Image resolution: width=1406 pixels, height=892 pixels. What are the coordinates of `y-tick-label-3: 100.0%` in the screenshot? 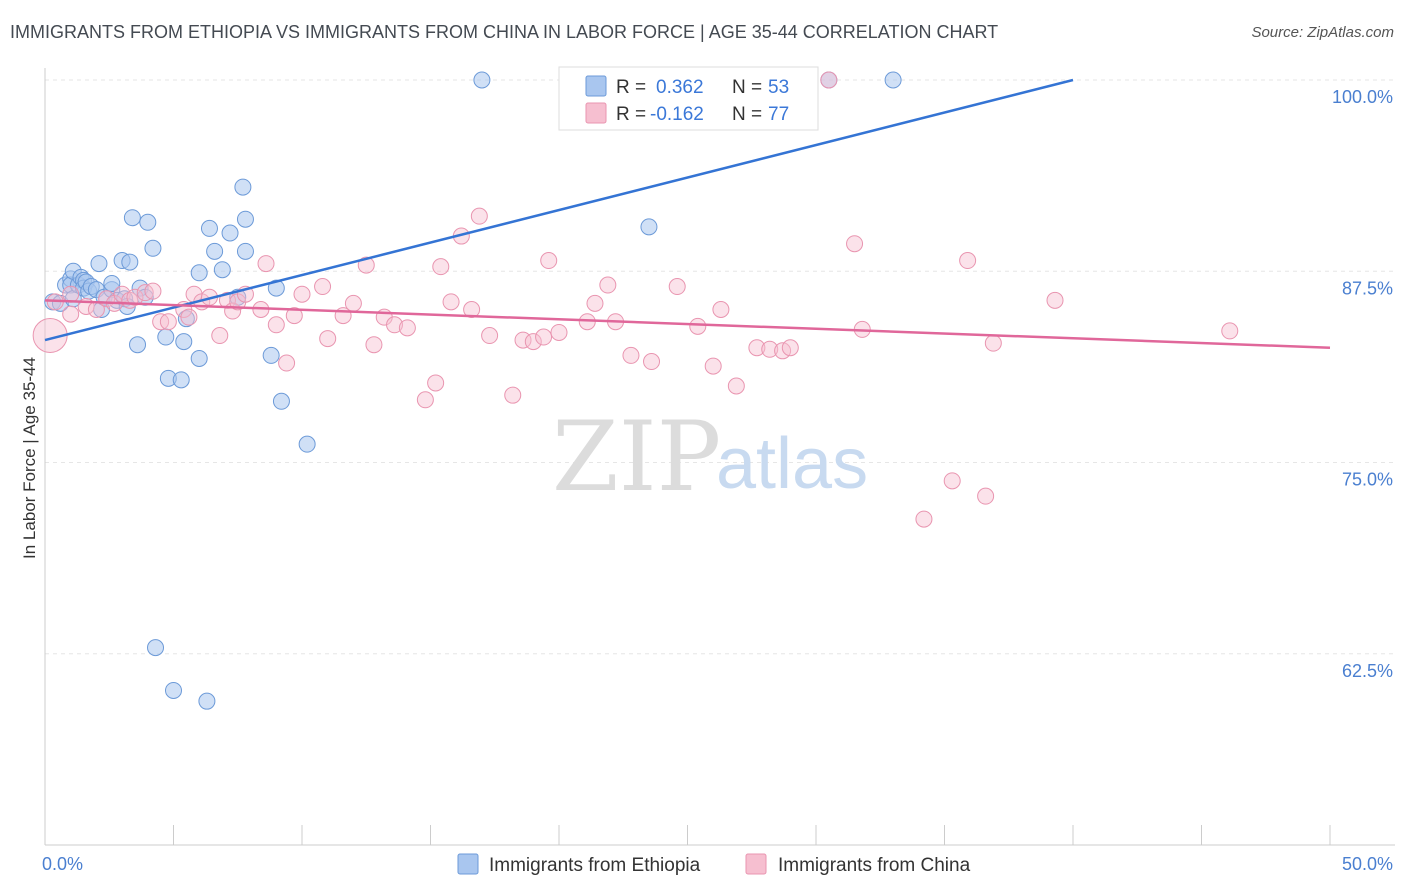 It's located at (1362, 97).